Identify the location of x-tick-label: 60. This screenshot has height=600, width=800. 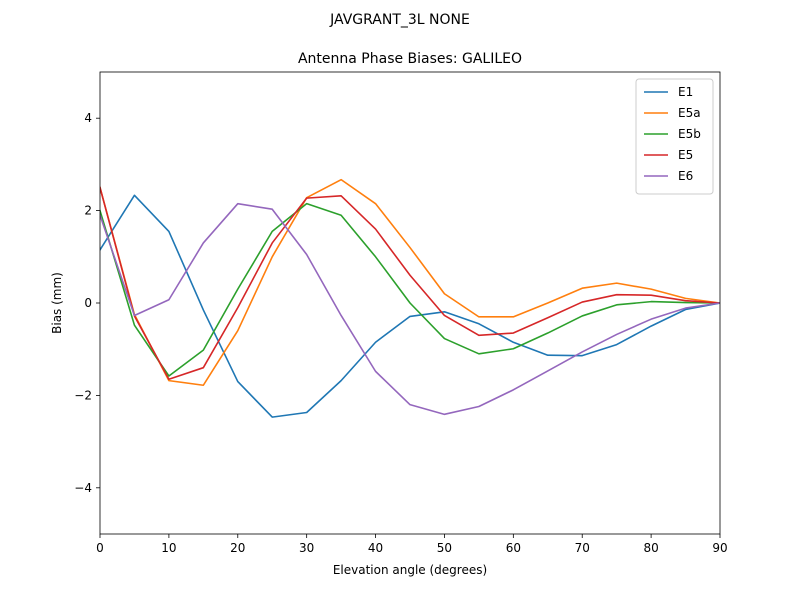
(513, 548).